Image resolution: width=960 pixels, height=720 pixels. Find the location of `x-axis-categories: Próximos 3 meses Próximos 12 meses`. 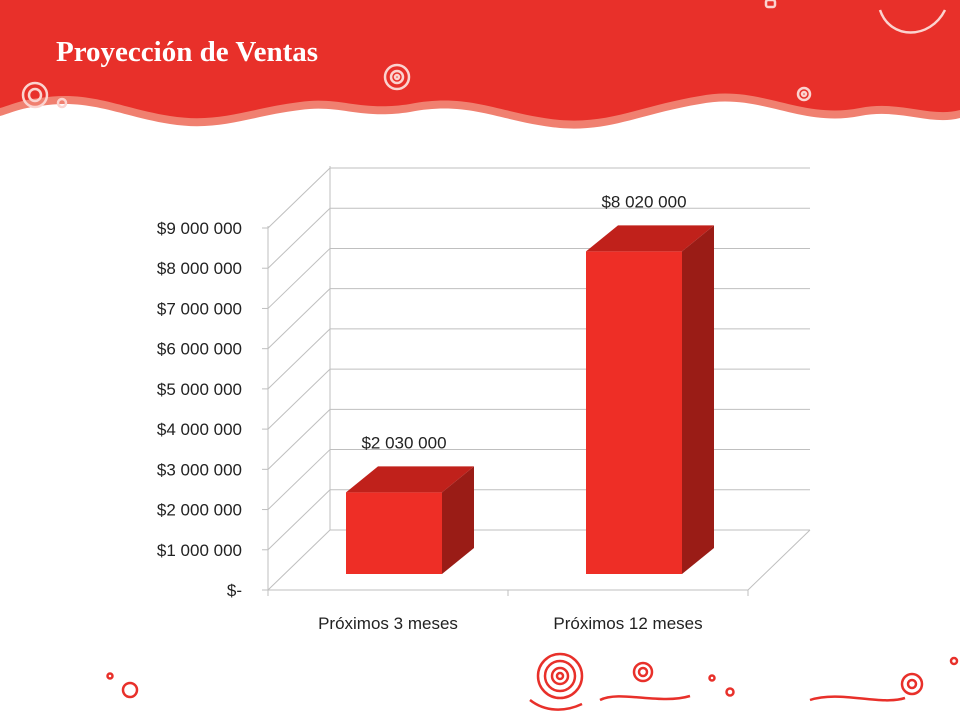

x-axis-categories: Próximos 3 meses Próximos 12 meses is located at coordinates (510, 623).